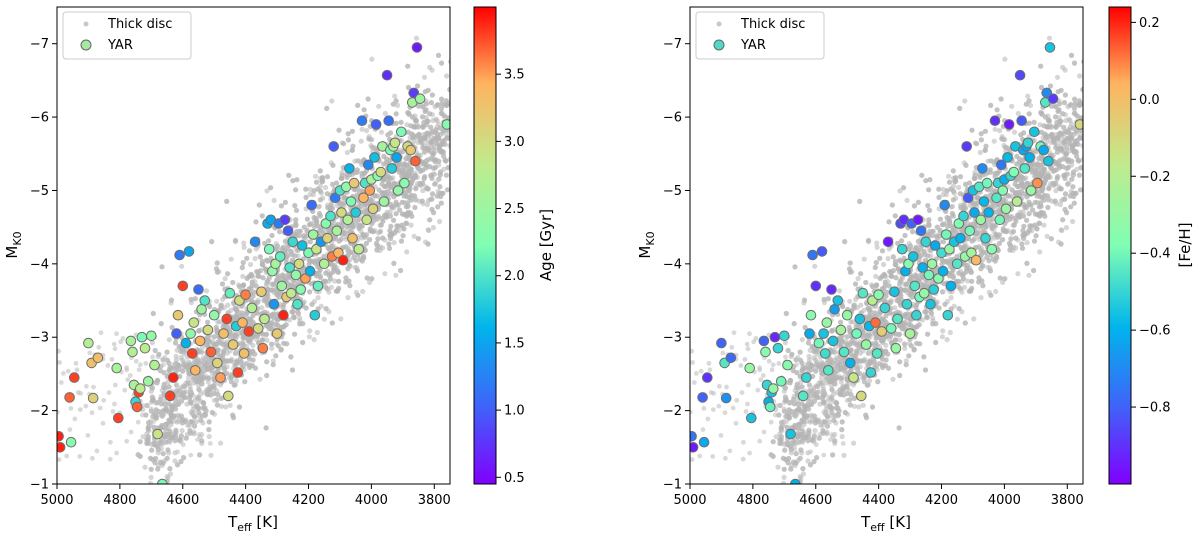 This screenshot has height=537, width=1200. What do you see at coordinates (127, 35) in the screenshot?
I see `legend-box-left` at bounding box center [127, 35].